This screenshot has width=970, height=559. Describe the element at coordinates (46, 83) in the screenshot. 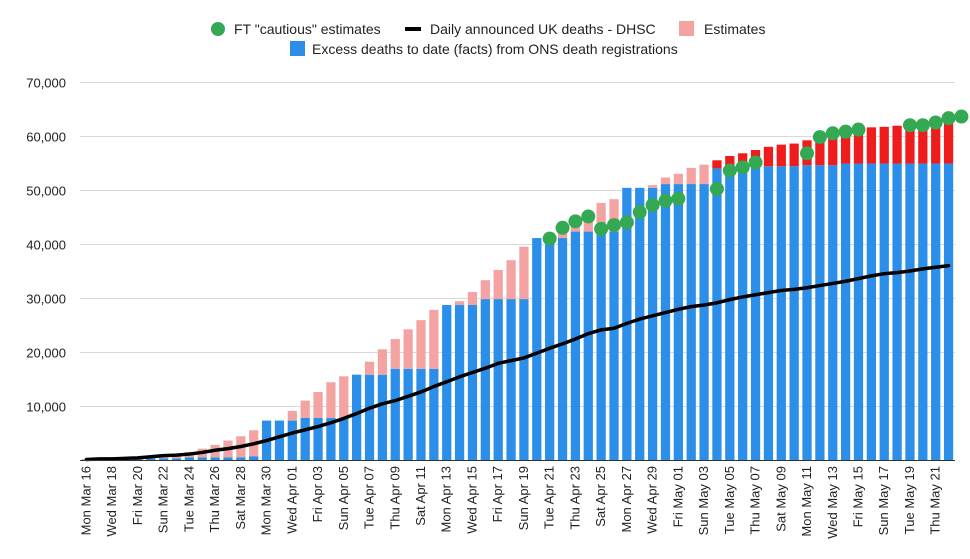

I see `y-tick-label: 70,000` at that location.